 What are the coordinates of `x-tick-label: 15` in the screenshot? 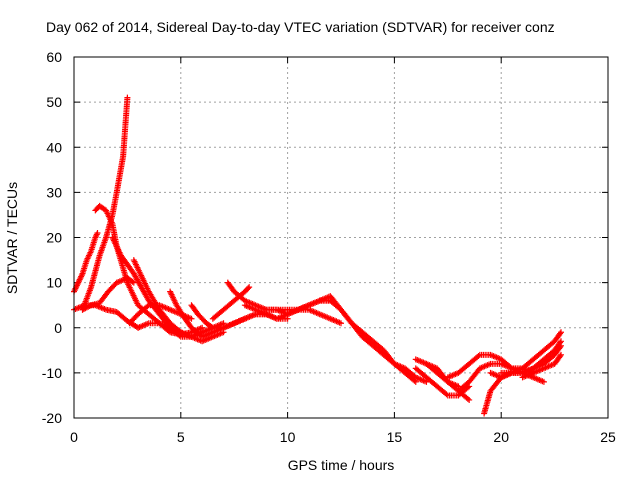 It's located at (395, 437).